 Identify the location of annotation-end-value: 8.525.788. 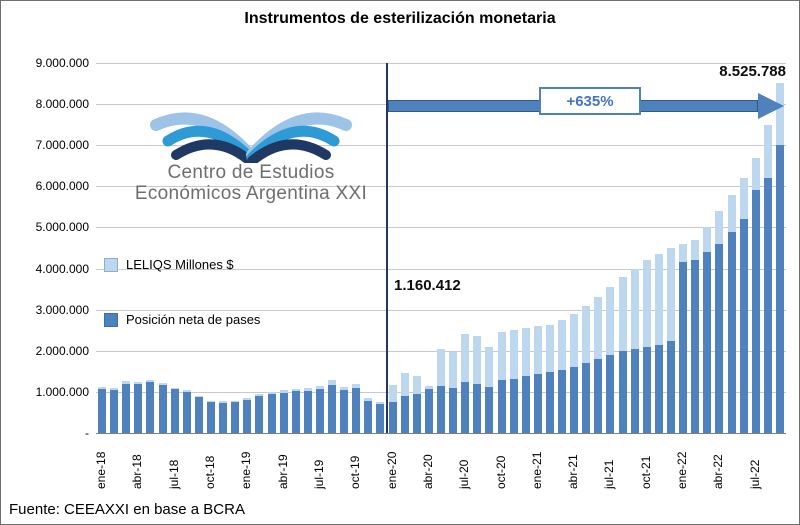
(752, 71).